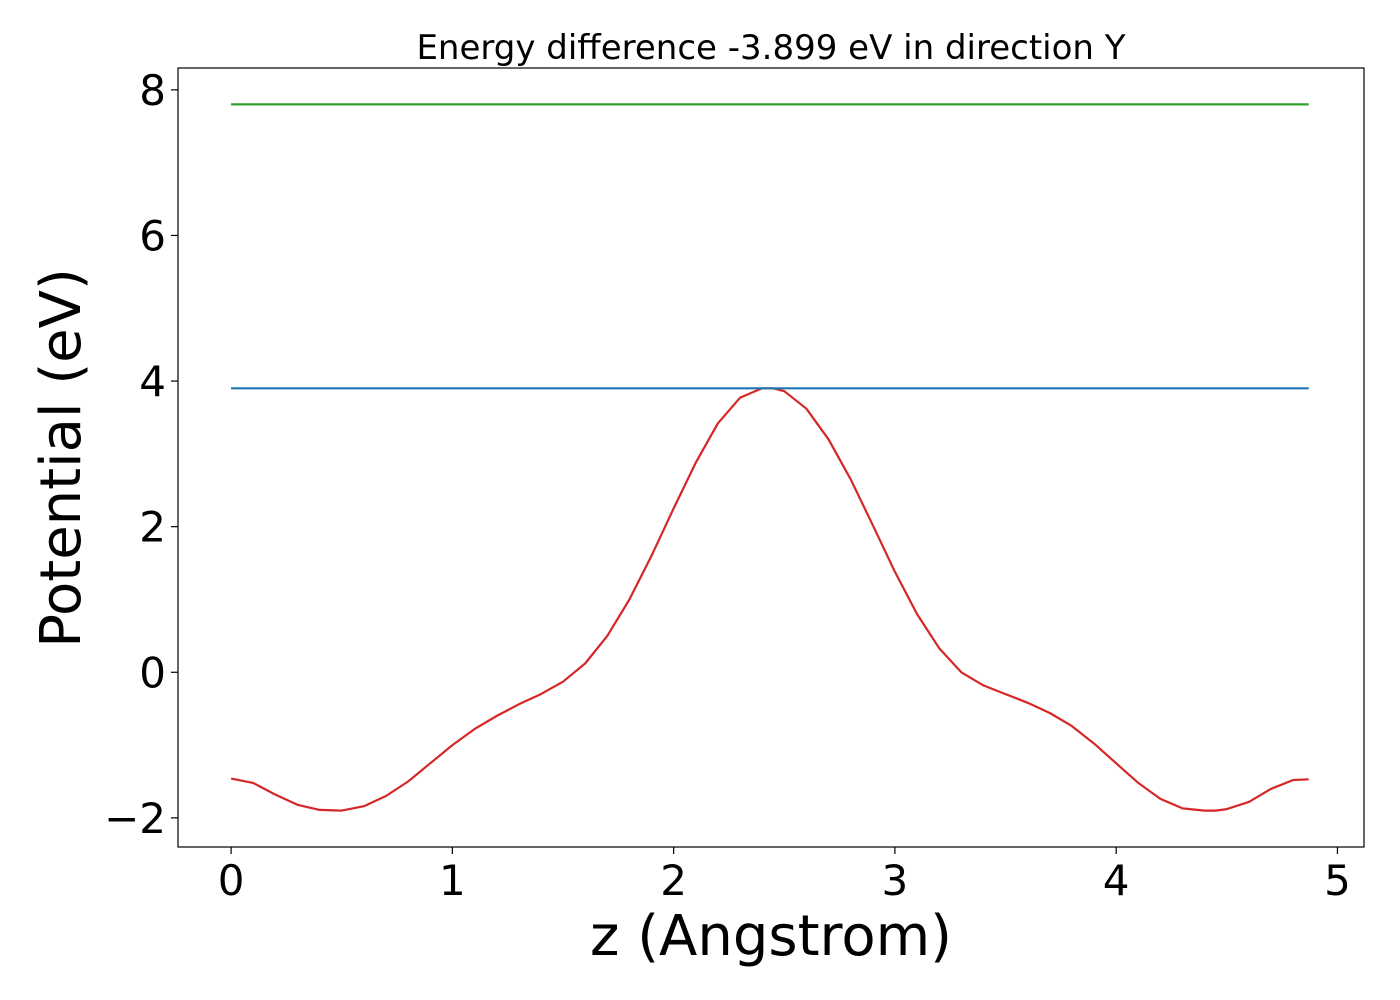 The height and width of the screenshot is (1000, 1400). Describe the element at coordinates (152, 235) in the screenshot. I see `y-tick-label: 6` at that location.